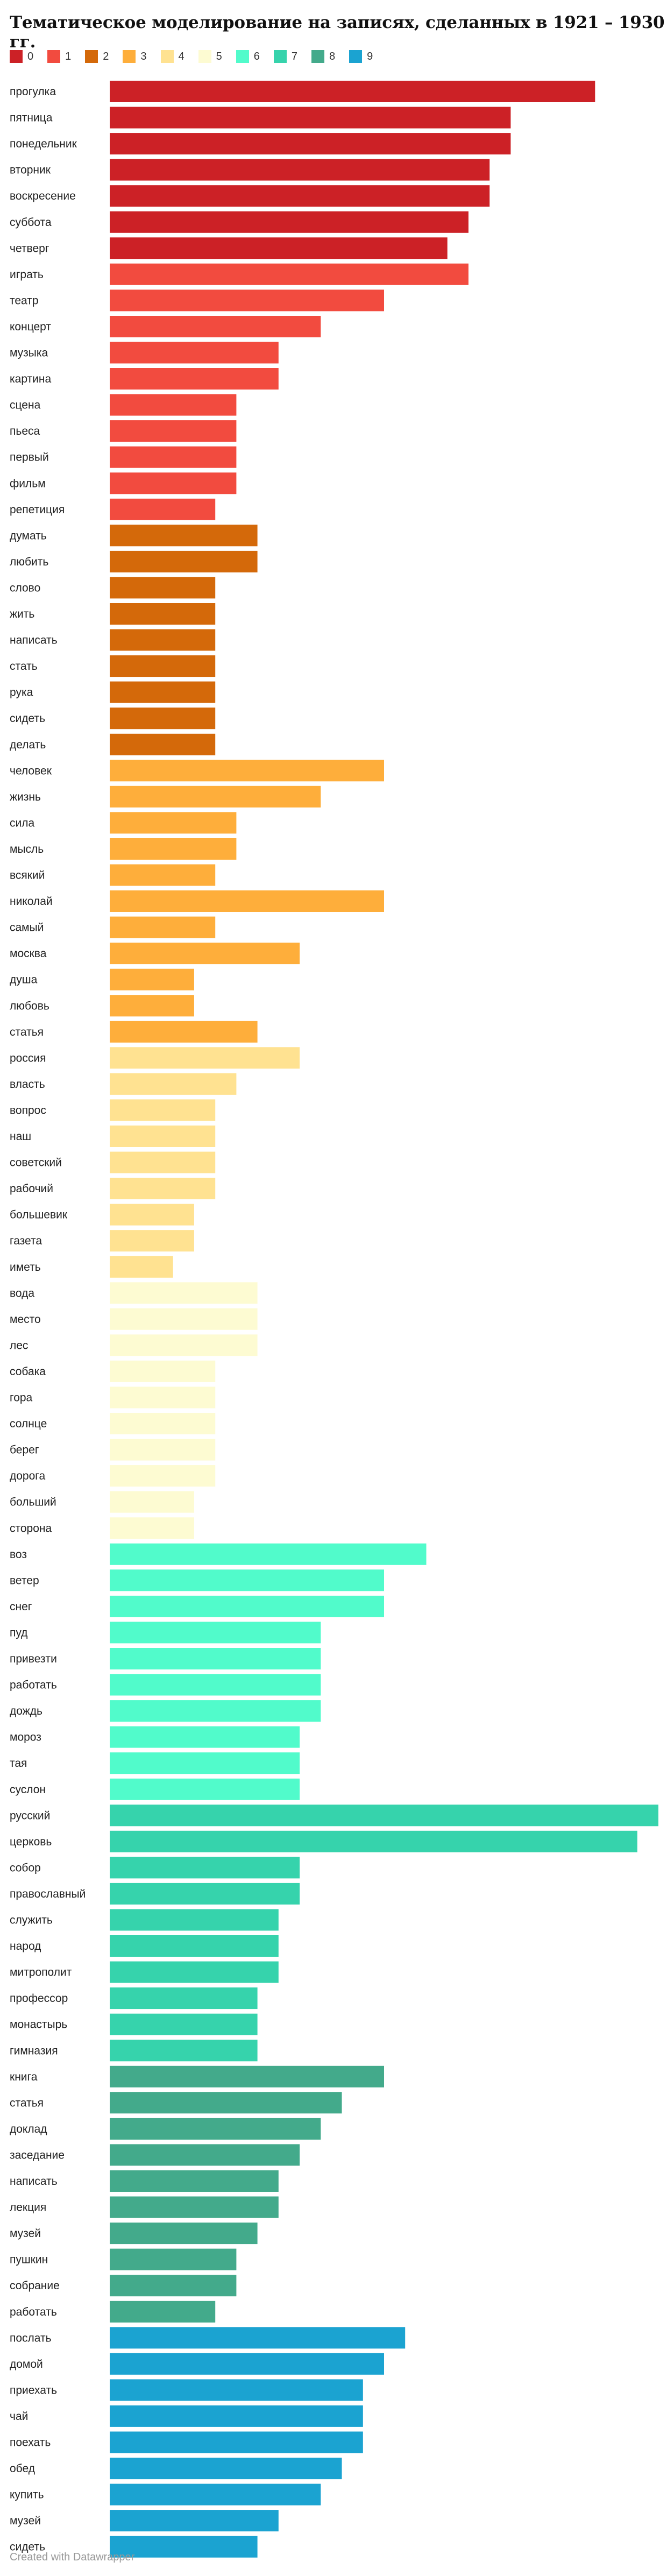 The image size is (667, 2576). I want to click on category-label: человек, so click(31, 771).